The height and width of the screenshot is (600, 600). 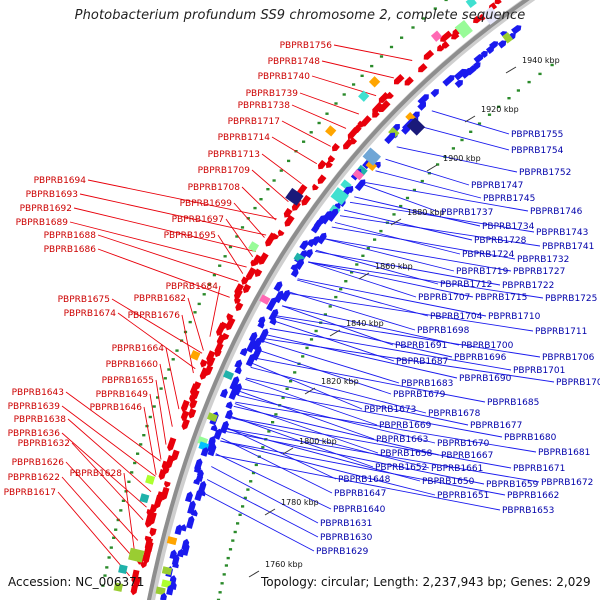 What do you see at coordinates (426, 212) in the screenshot?
I see `tick-label: 1880 kbp` at bounding box center [426, 212].